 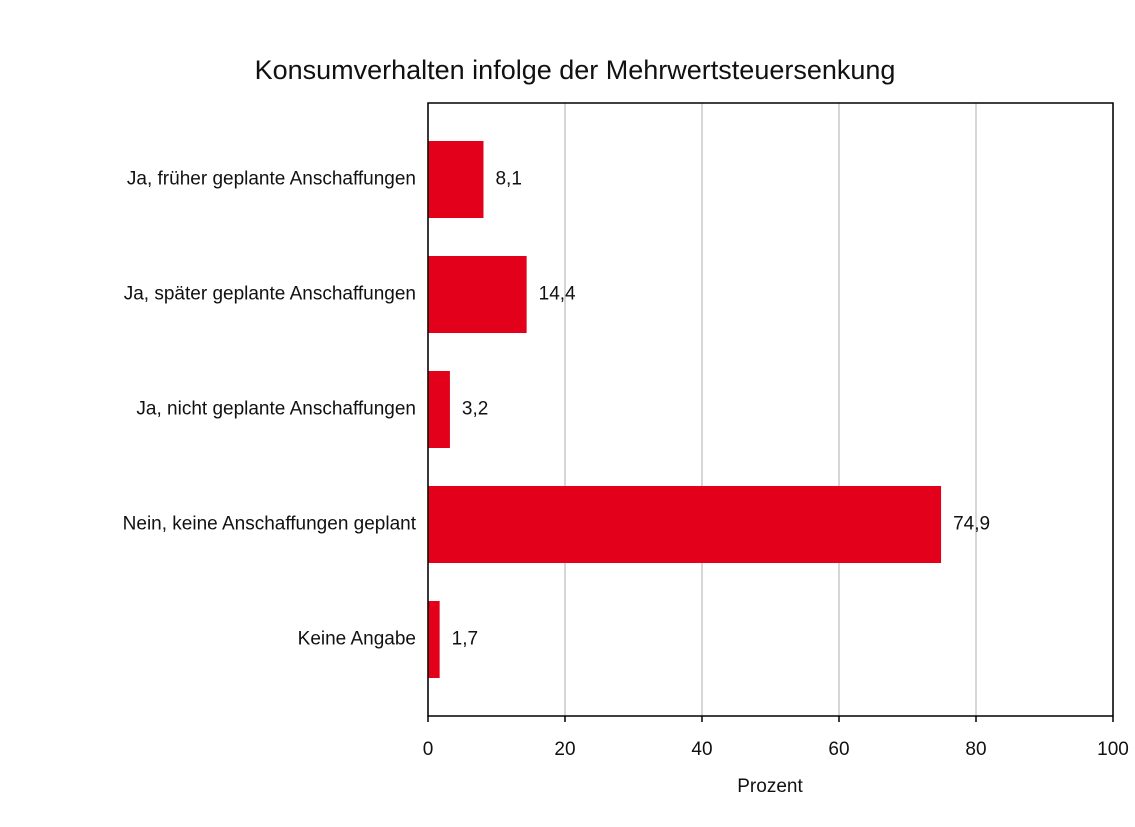 What do you see at coordinates (276, 409) in the screenshot?
I see `y-tick-label: Ja, nicht geplante Anschaffungen` at bounding box center [276, 409].